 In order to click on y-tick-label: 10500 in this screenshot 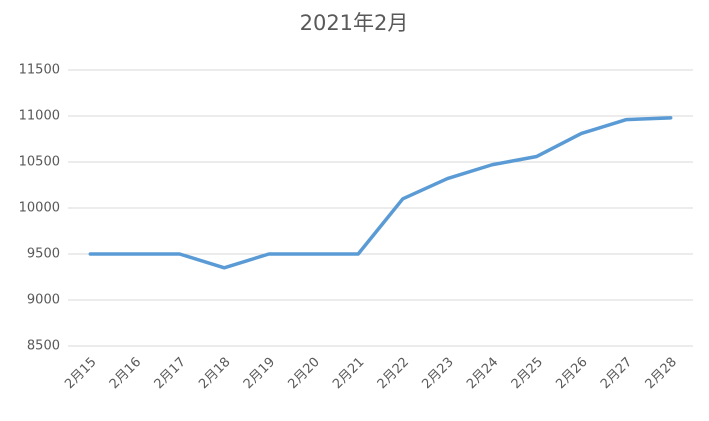, I will do `click(39, 162)`.